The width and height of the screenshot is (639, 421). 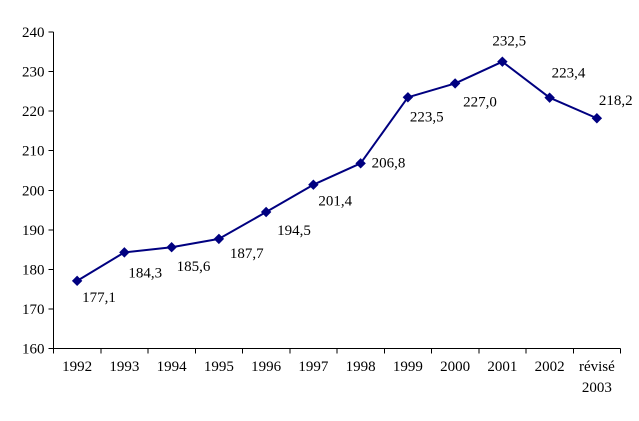 What do you see at coordinates (33, 231) in the screenshot?
I see `y-tick-label: 190` at bounding box center [33, 231].